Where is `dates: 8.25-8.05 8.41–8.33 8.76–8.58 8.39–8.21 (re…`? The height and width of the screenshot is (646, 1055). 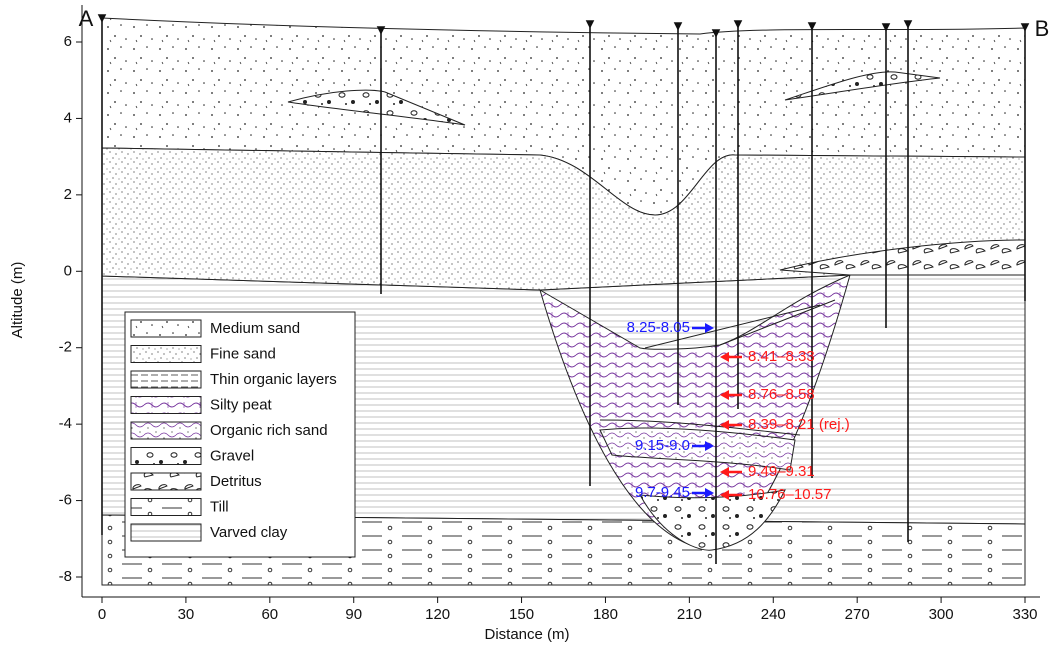
dates: 8.25-8.05 8.41–8.33 8.76–8.58 8.39–8.21 (re… is located at coordinates (738, 411).